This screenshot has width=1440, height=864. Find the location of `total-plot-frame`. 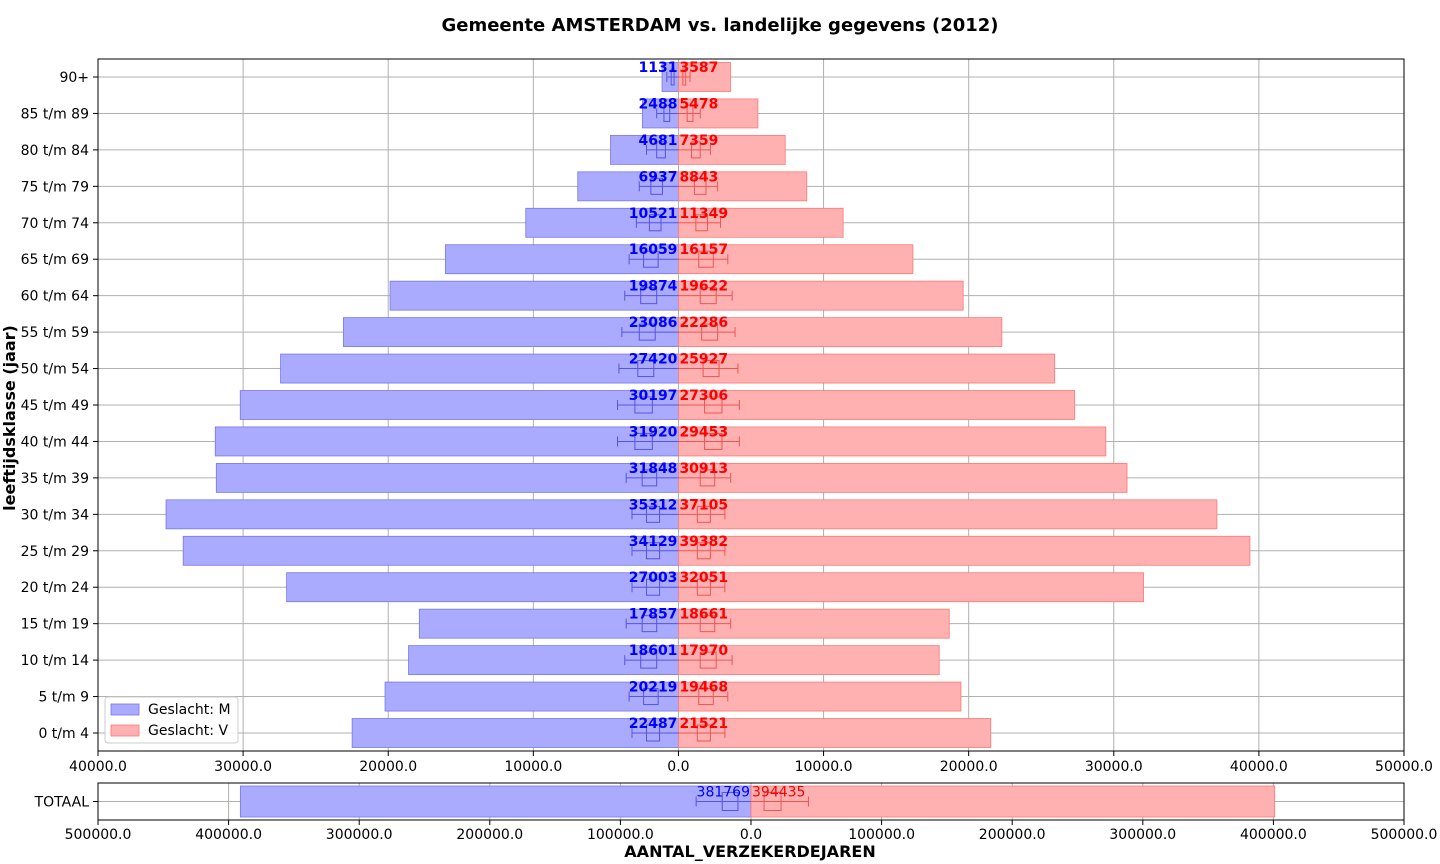

total-plot-frame is located at coordinates (751, 801).